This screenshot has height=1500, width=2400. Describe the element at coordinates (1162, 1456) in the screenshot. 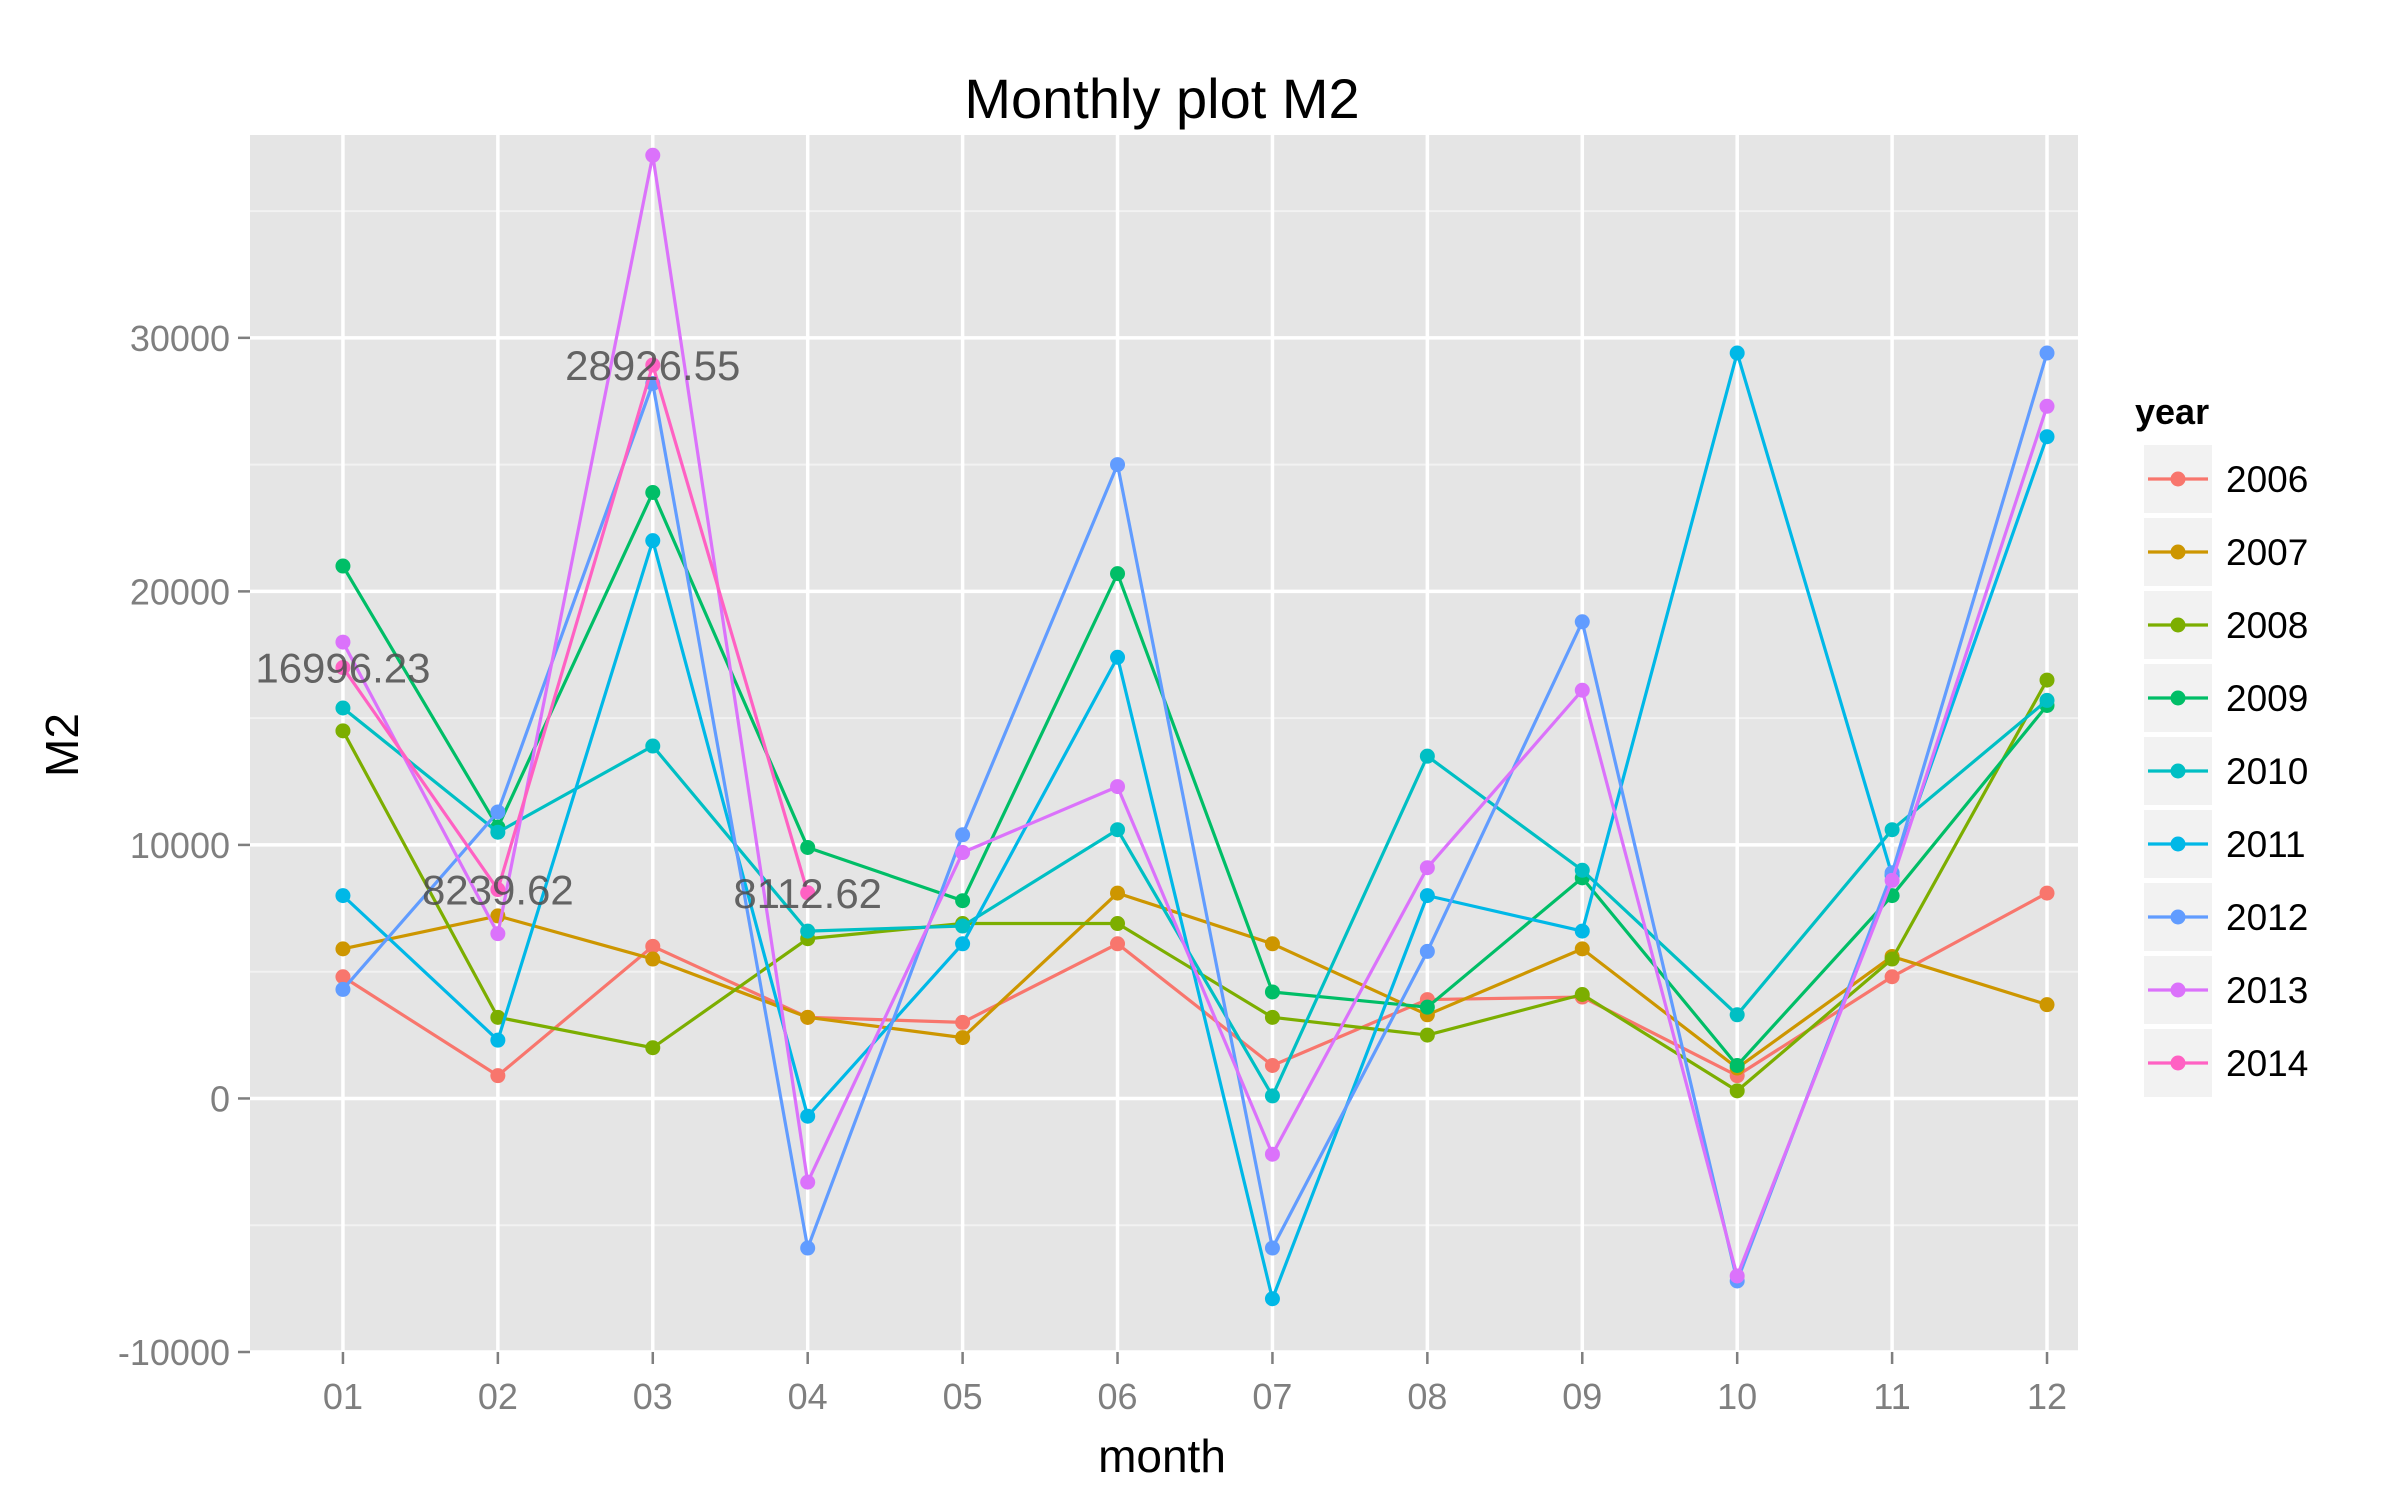

I see `x-axis-title: month` at that location.